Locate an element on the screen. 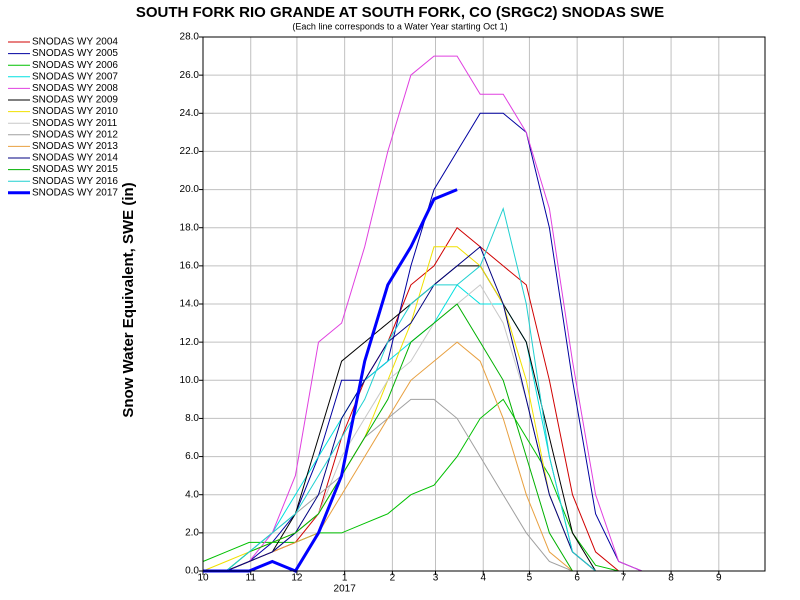 The image size is (800, 600). x-tick-label: 12 is located at coordinates (297, 578).